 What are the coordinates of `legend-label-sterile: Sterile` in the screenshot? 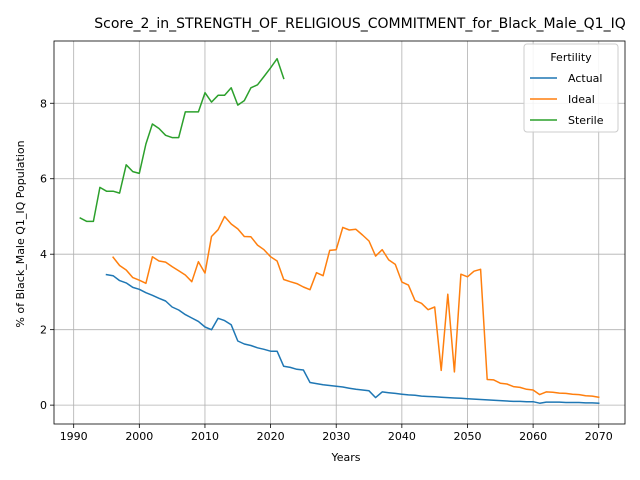 It's located at (586, 120).